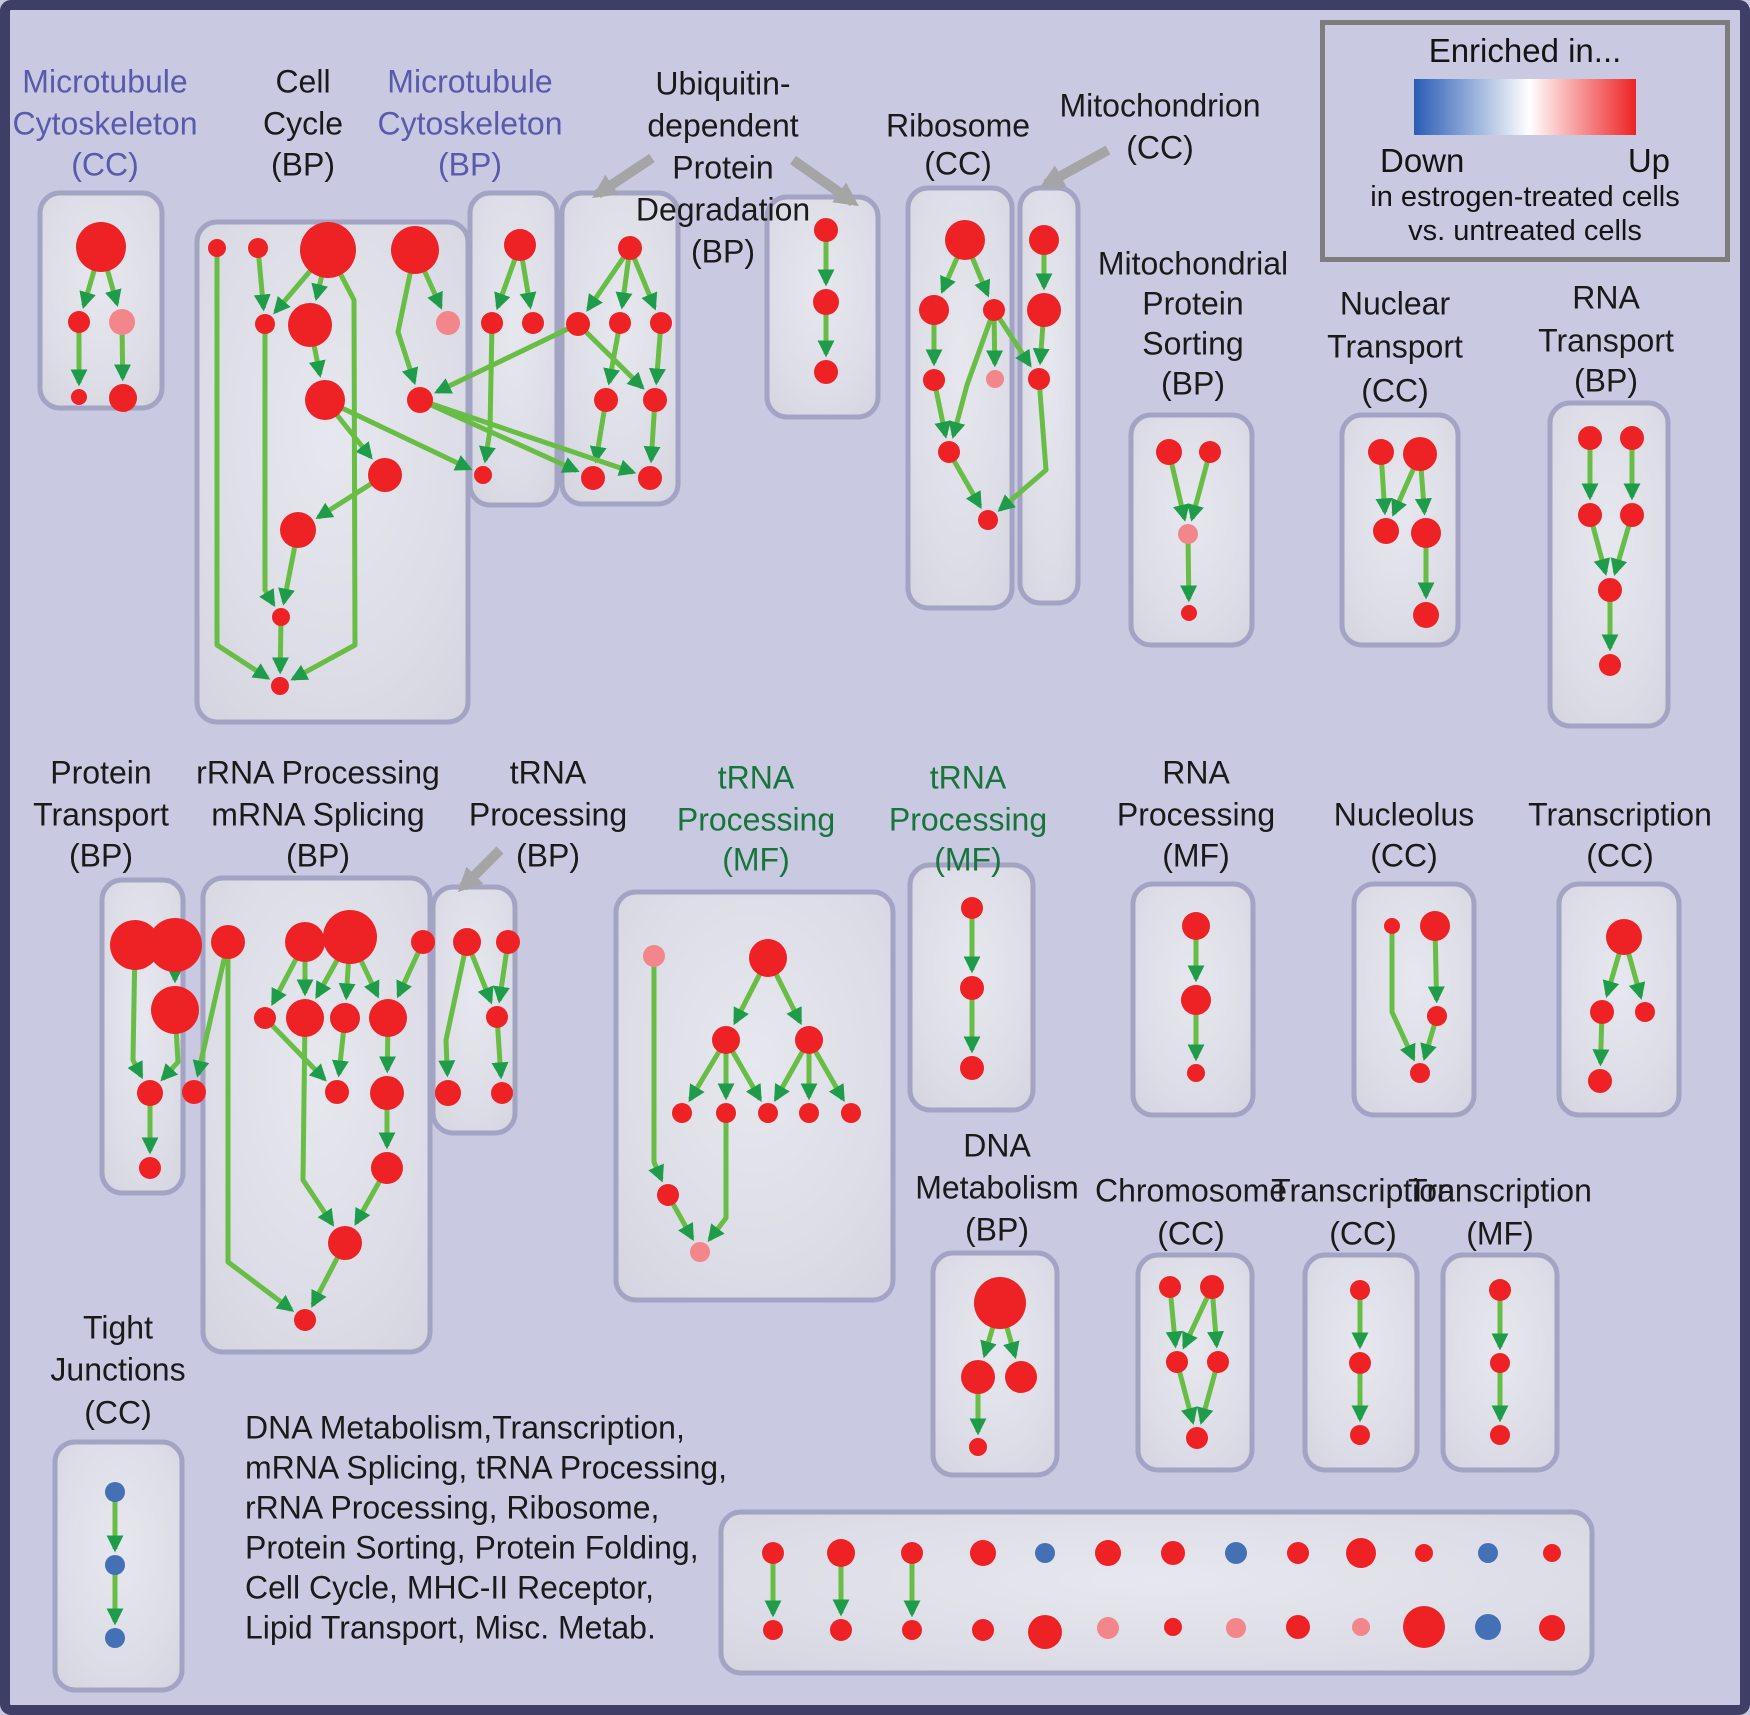 This screenshot has height=1715, width=1750. What do you see at coordinates (1525, 231) in the screenshot?
I see `legend-subtitle-2: vs. untreated cells` at bounding box center [1525, 231].